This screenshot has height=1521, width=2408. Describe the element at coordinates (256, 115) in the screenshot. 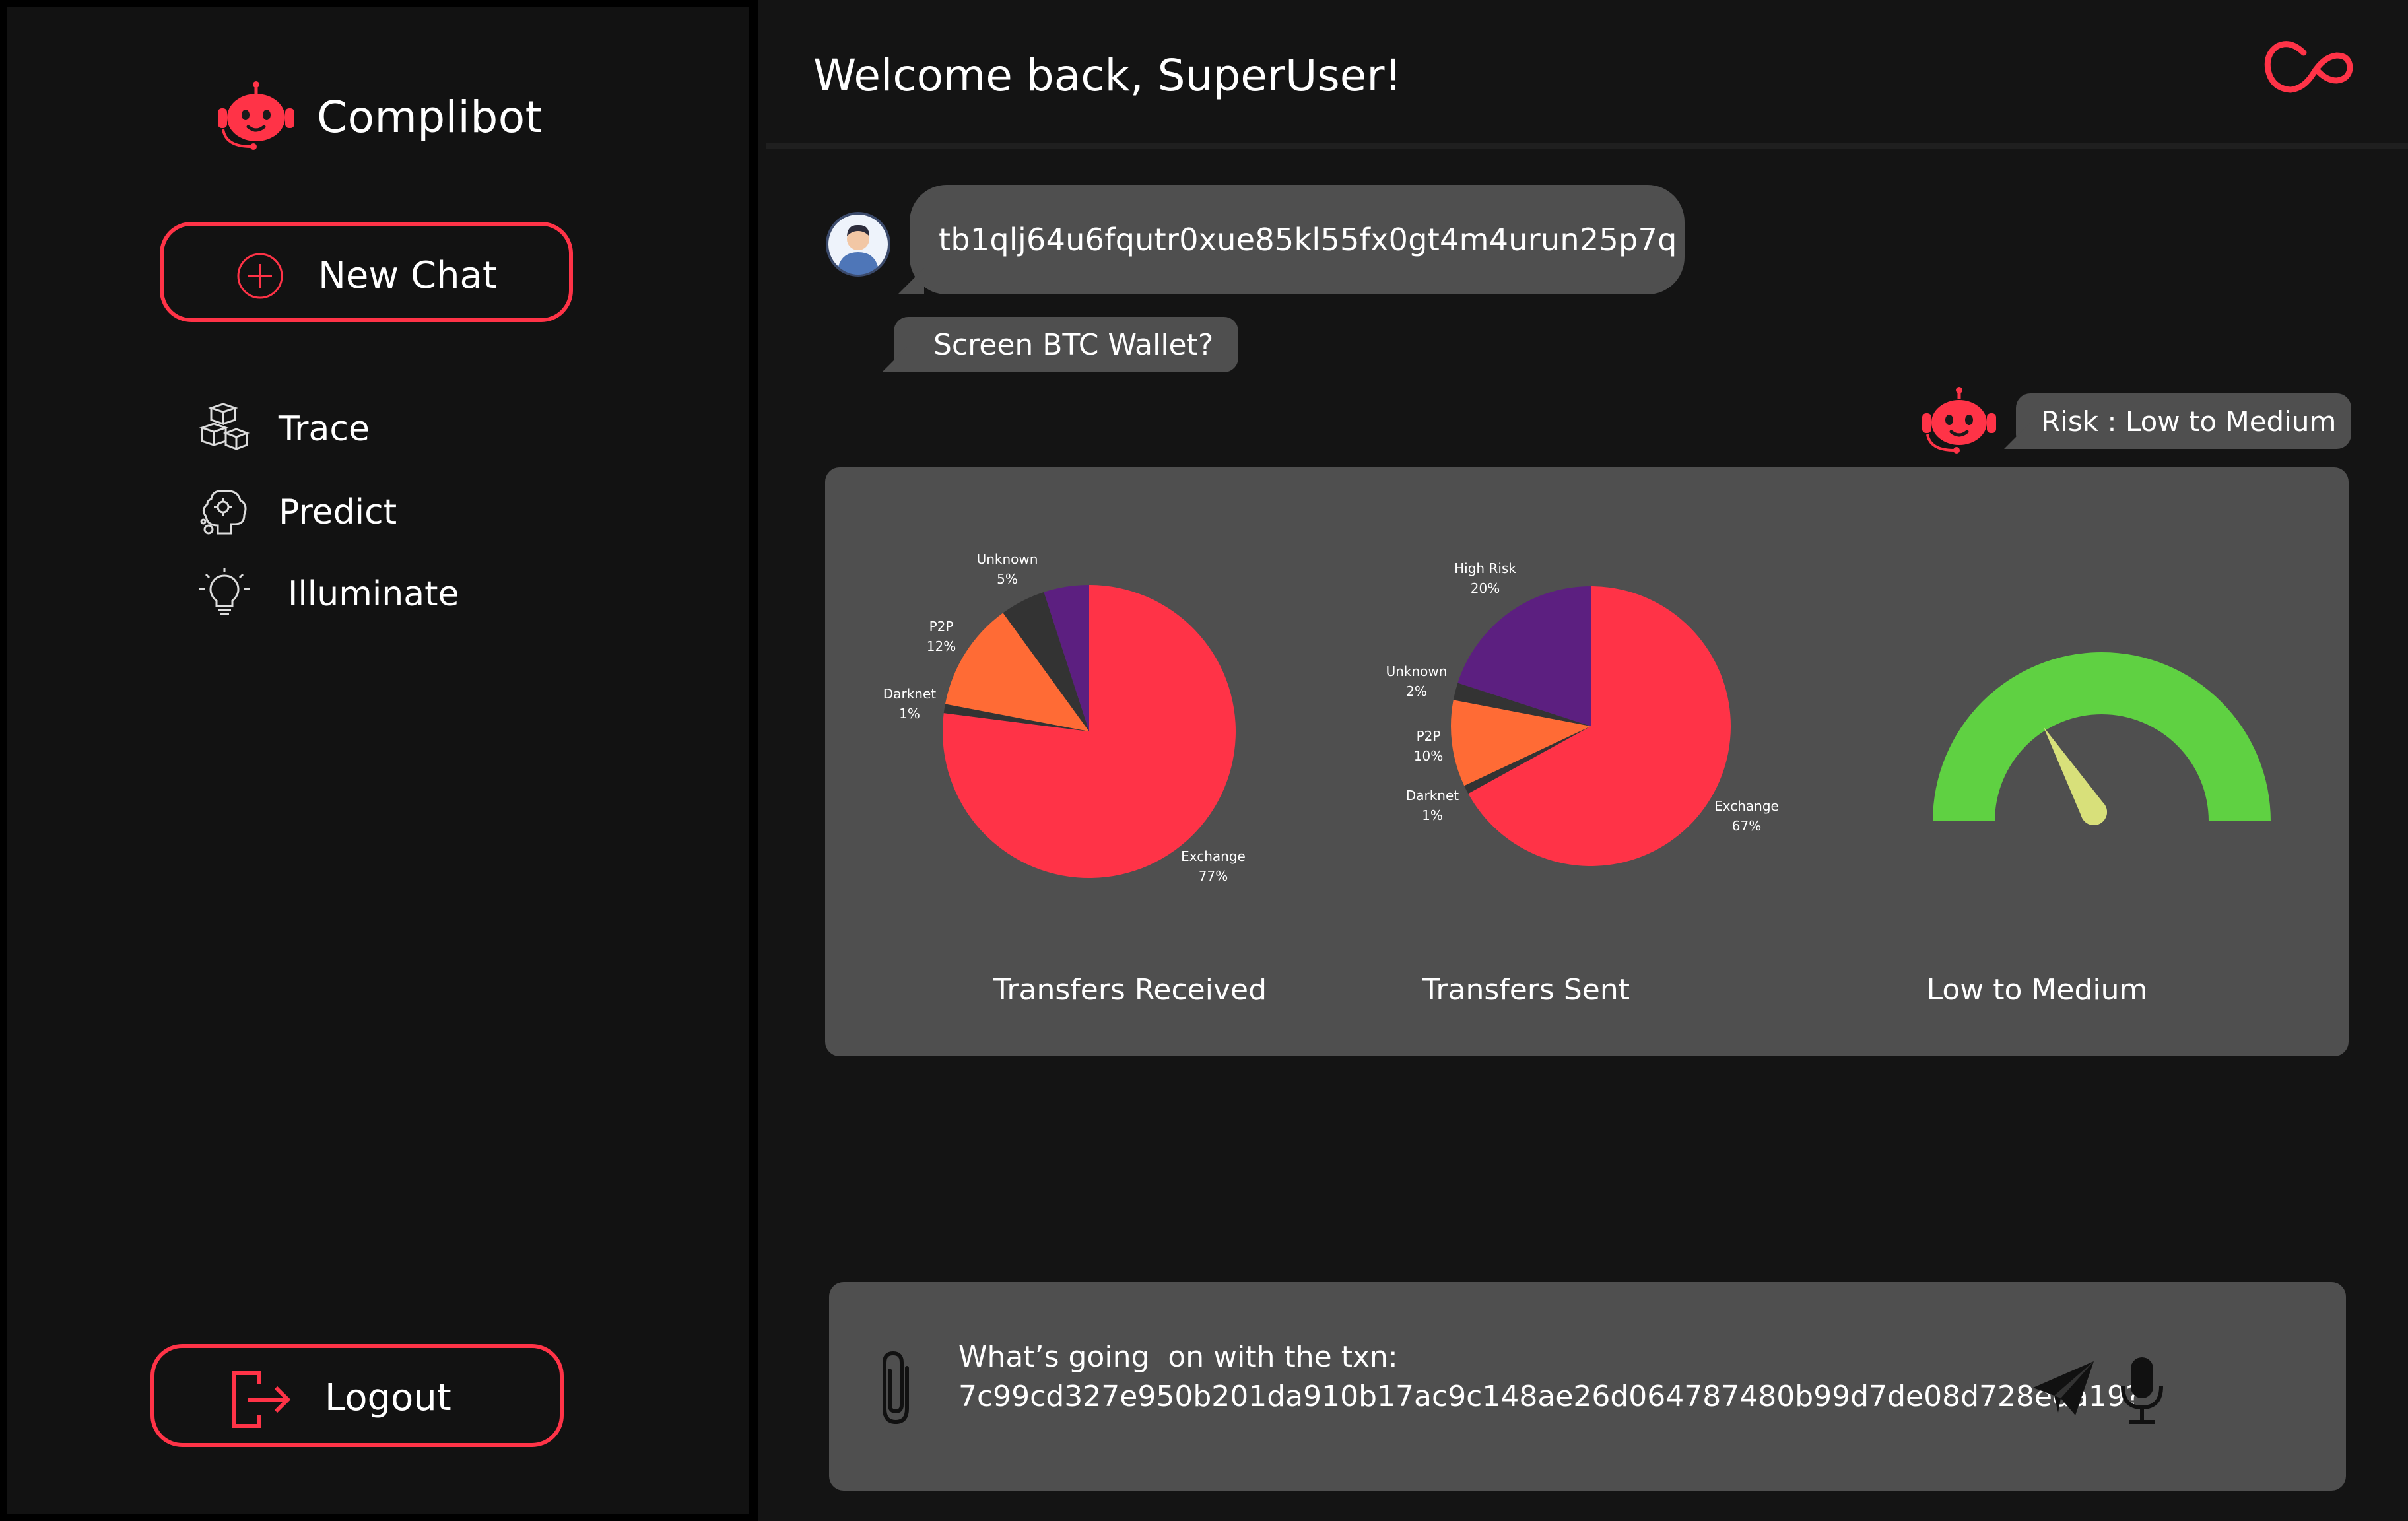

I see `robot-logo-icon` at that location.